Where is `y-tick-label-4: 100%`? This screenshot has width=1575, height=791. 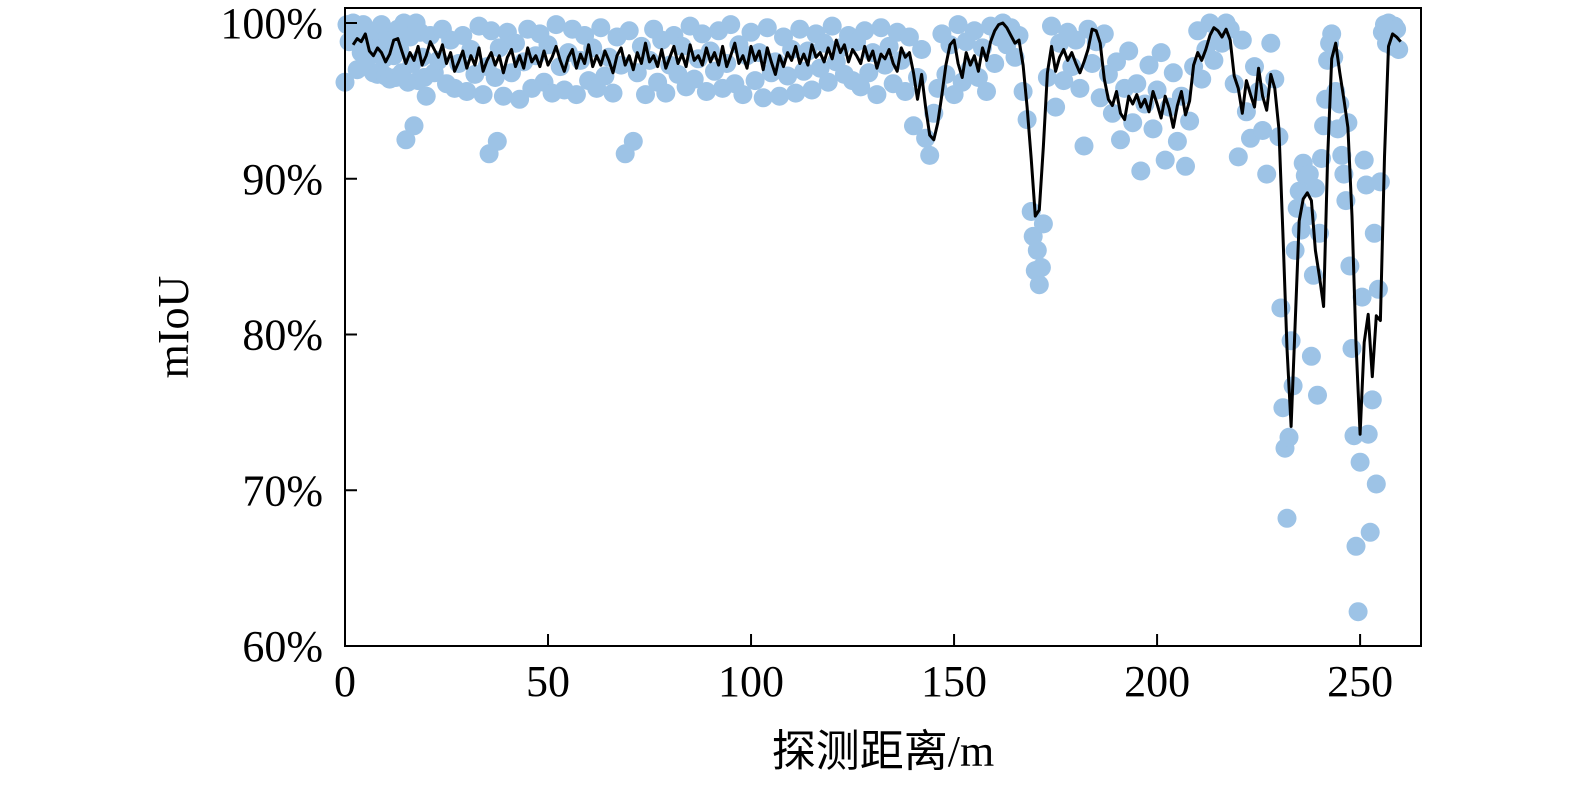 y-tick-label-4: 100% is located at coordinates (271, 24).